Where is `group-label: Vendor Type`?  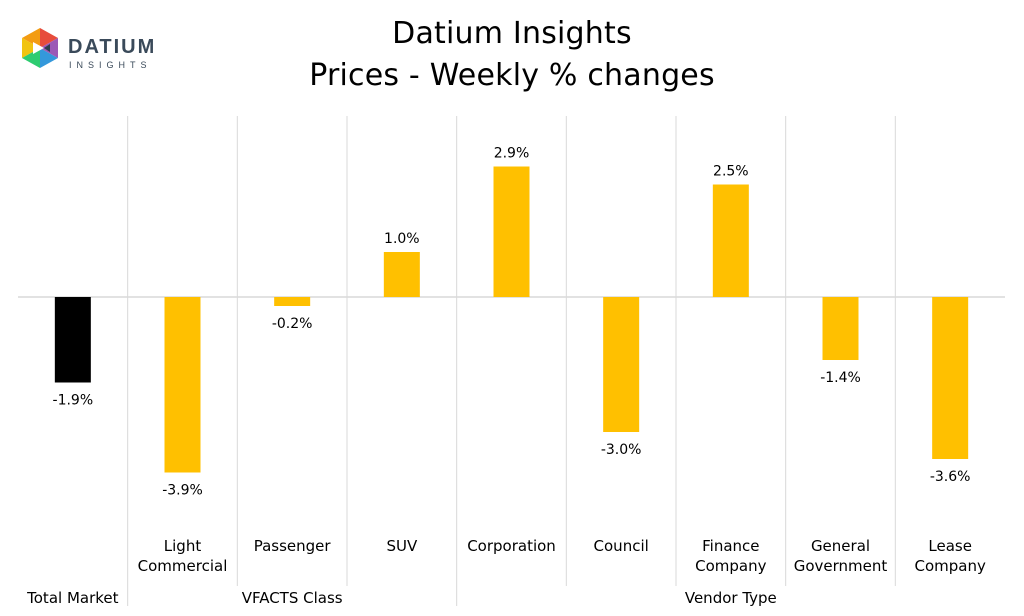
group-label: Vendor Type is located at coordinates (731, 598).